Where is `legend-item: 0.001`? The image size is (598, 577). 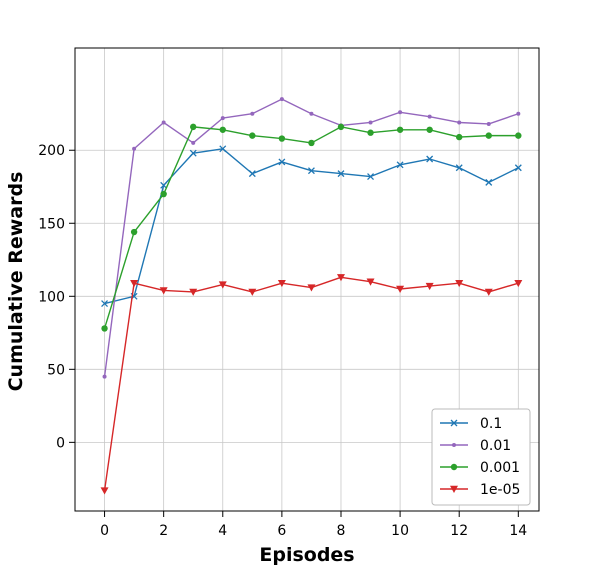 legend-item: 0.001 is located at coordinates (480, 468).